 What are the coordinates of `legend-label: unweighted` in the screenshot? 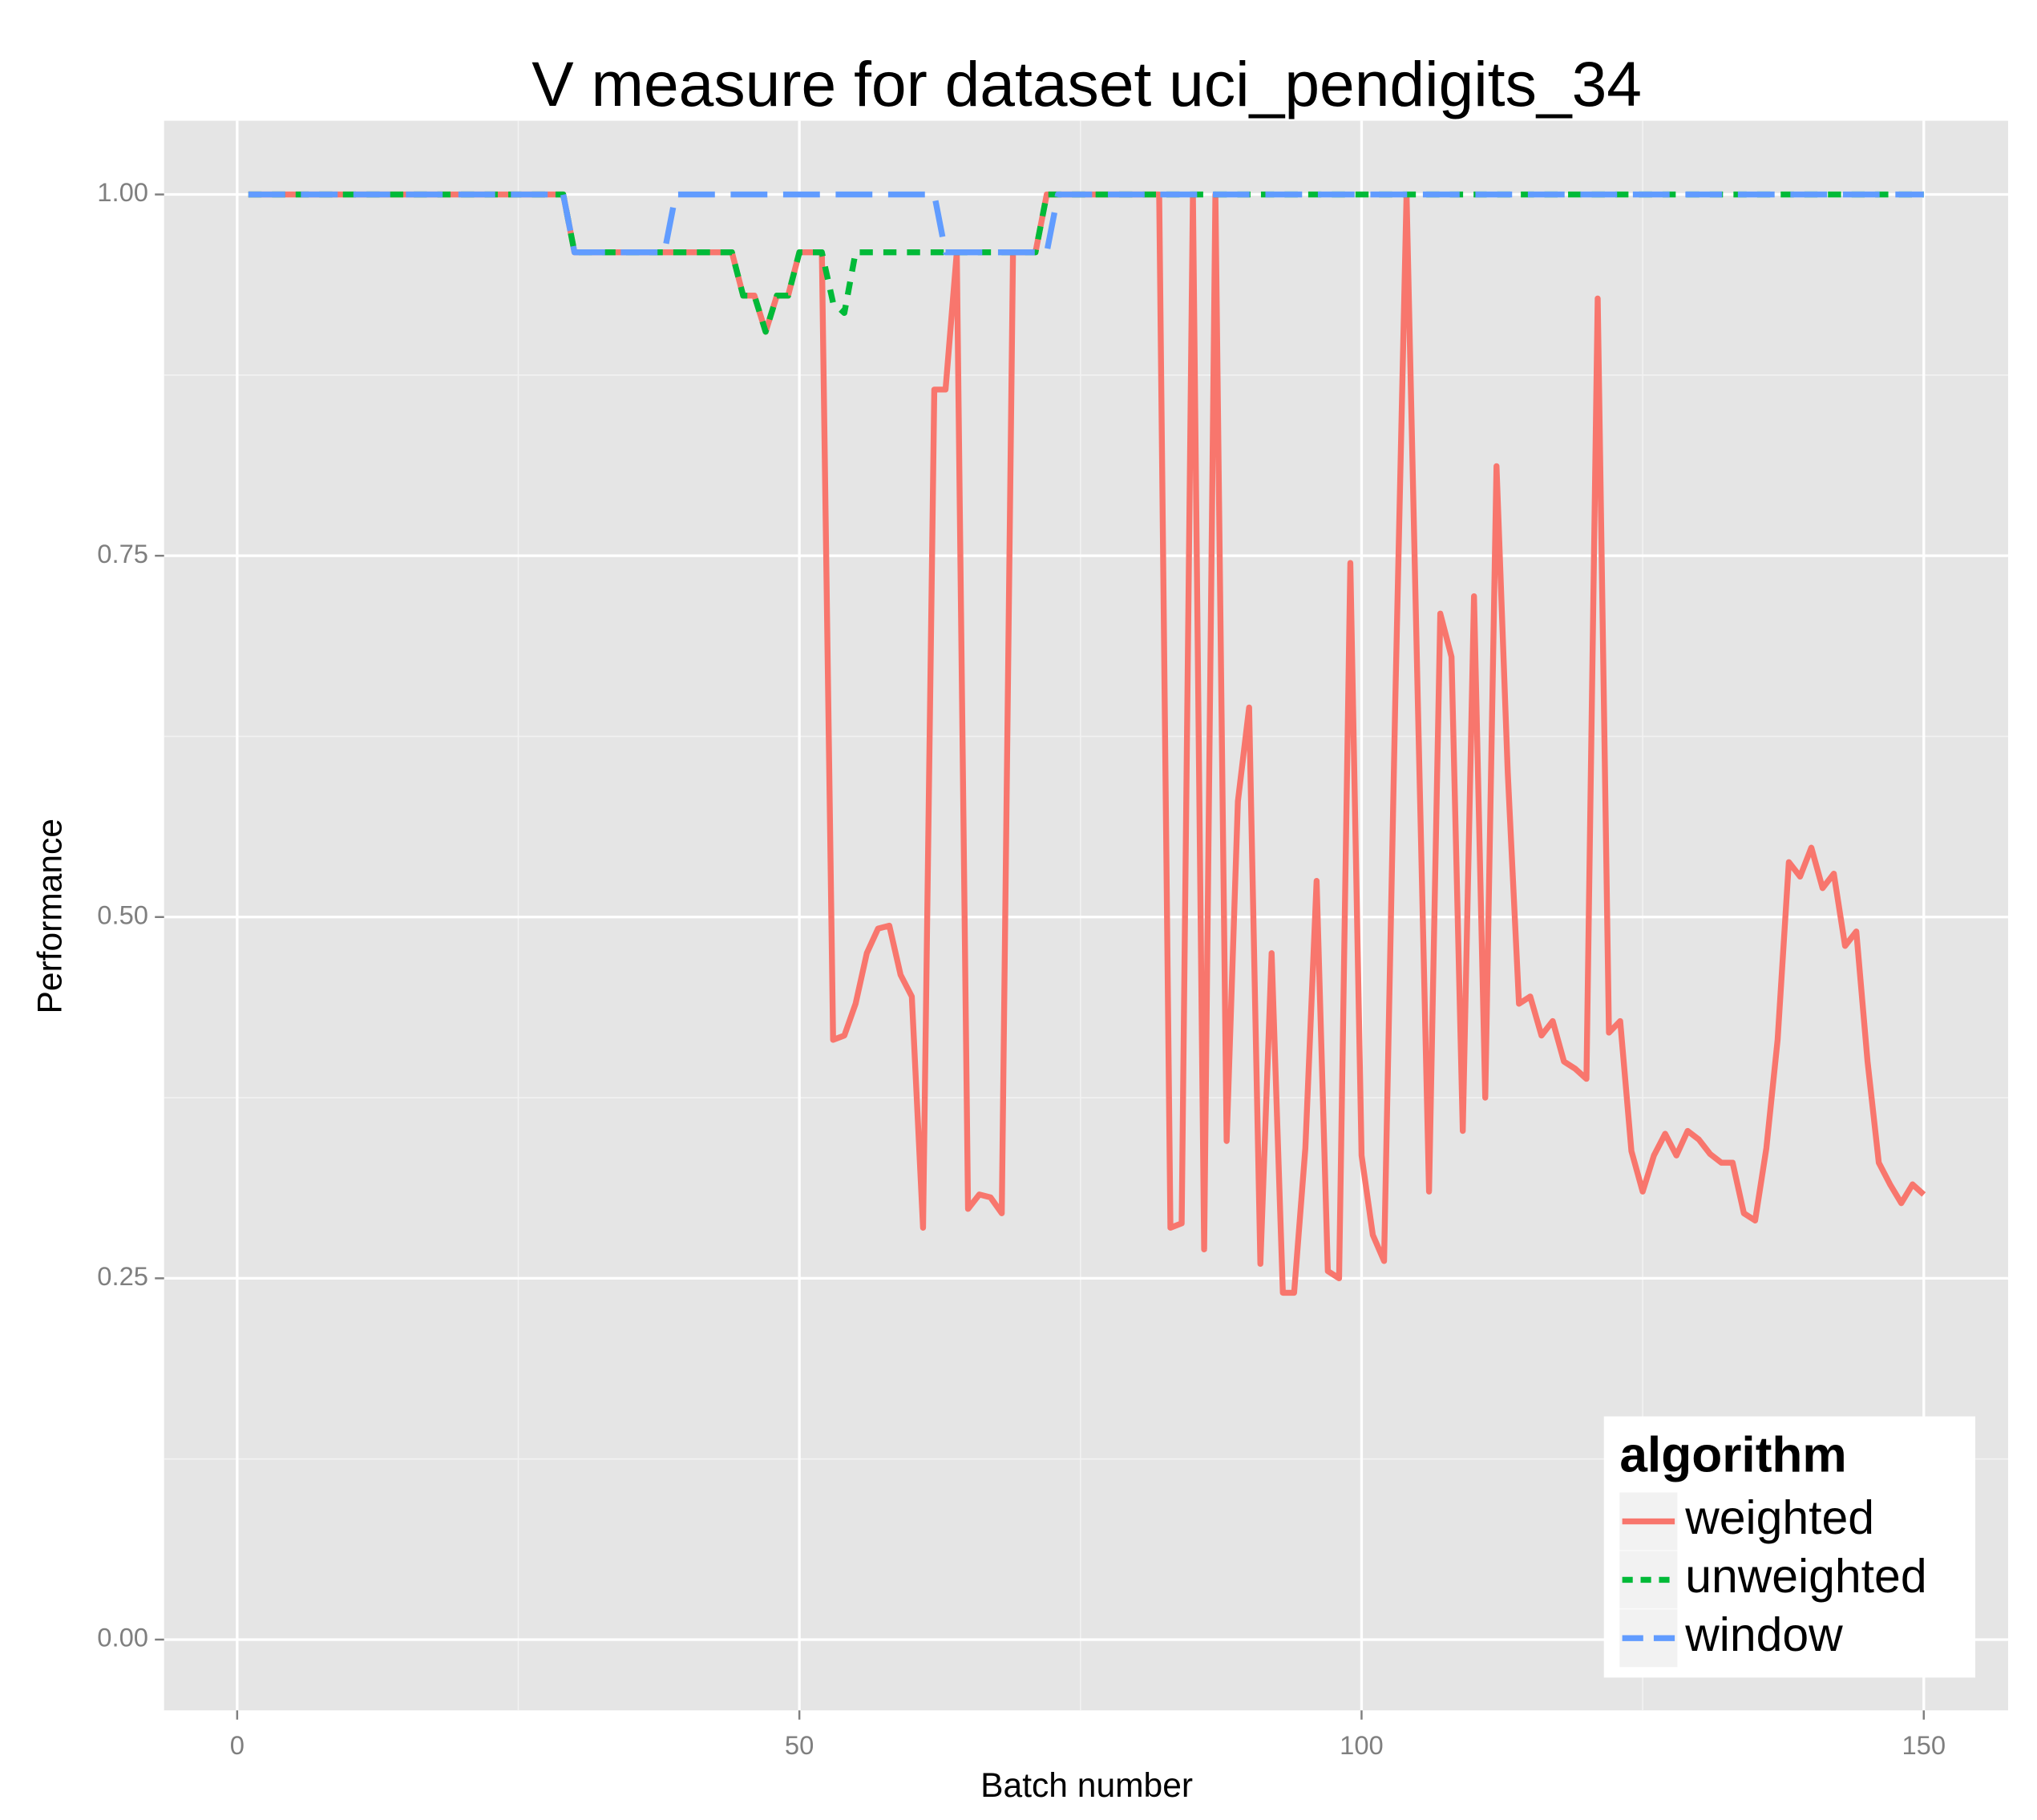 It's located at (1805, 1577).